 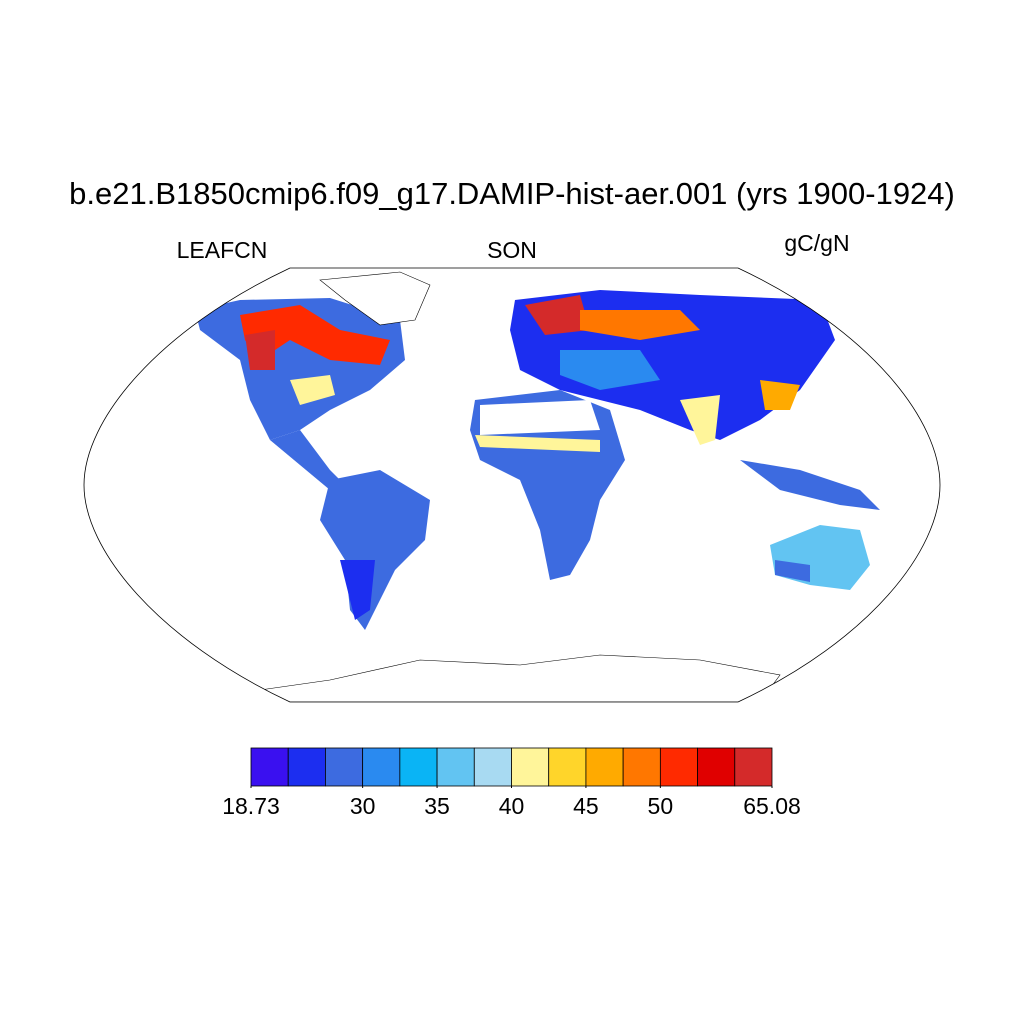 I want to click on colorbar-label: 35, so click(x=437, y=806).